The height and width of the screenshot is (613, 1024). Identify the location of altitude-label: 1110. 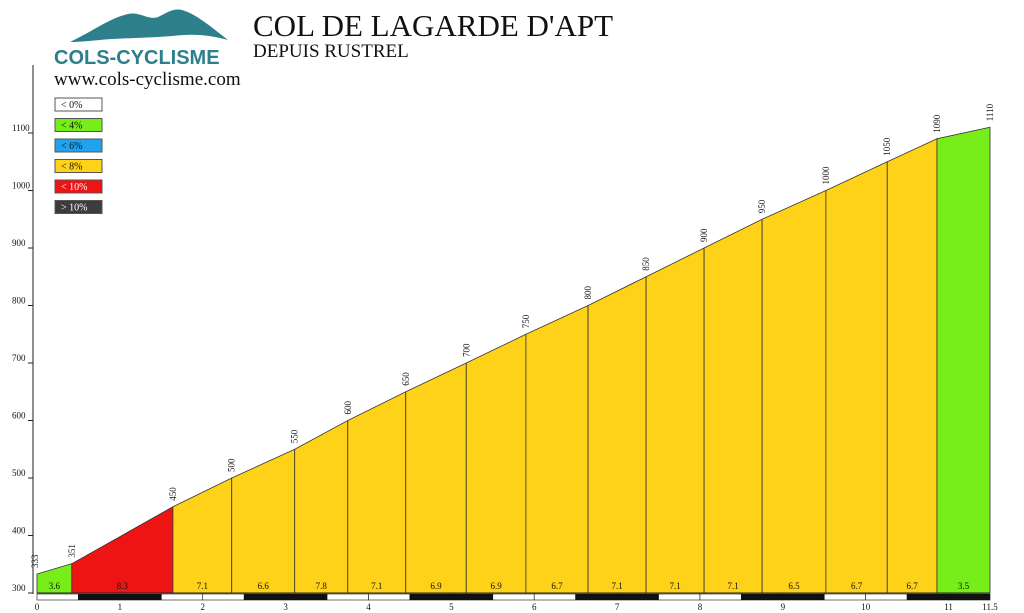
(990, 112).